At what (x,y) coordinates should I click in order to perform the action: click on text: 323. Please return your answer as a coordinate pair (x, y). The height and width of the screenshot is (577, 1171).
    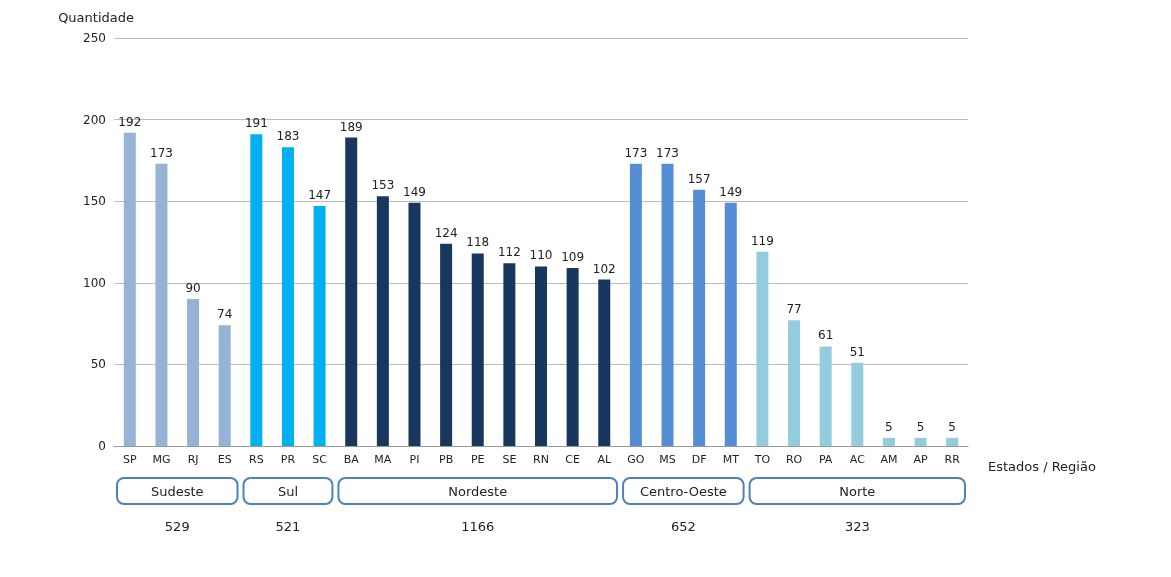
    Looking at the image, I should click on (857, 526).